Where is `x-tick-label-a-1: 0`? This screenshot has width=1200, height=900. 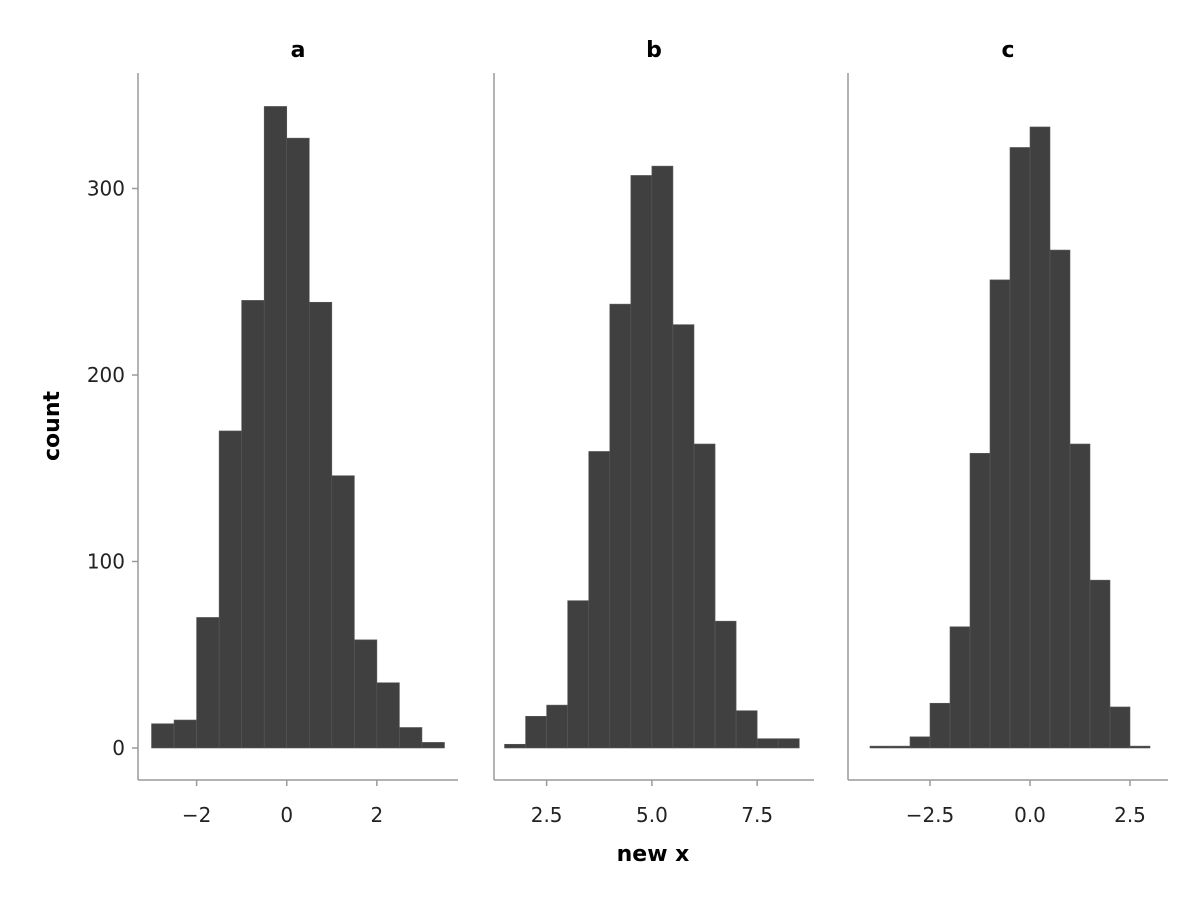
x-tick-label-a-1: 0 is located at coordinates (286, 815).